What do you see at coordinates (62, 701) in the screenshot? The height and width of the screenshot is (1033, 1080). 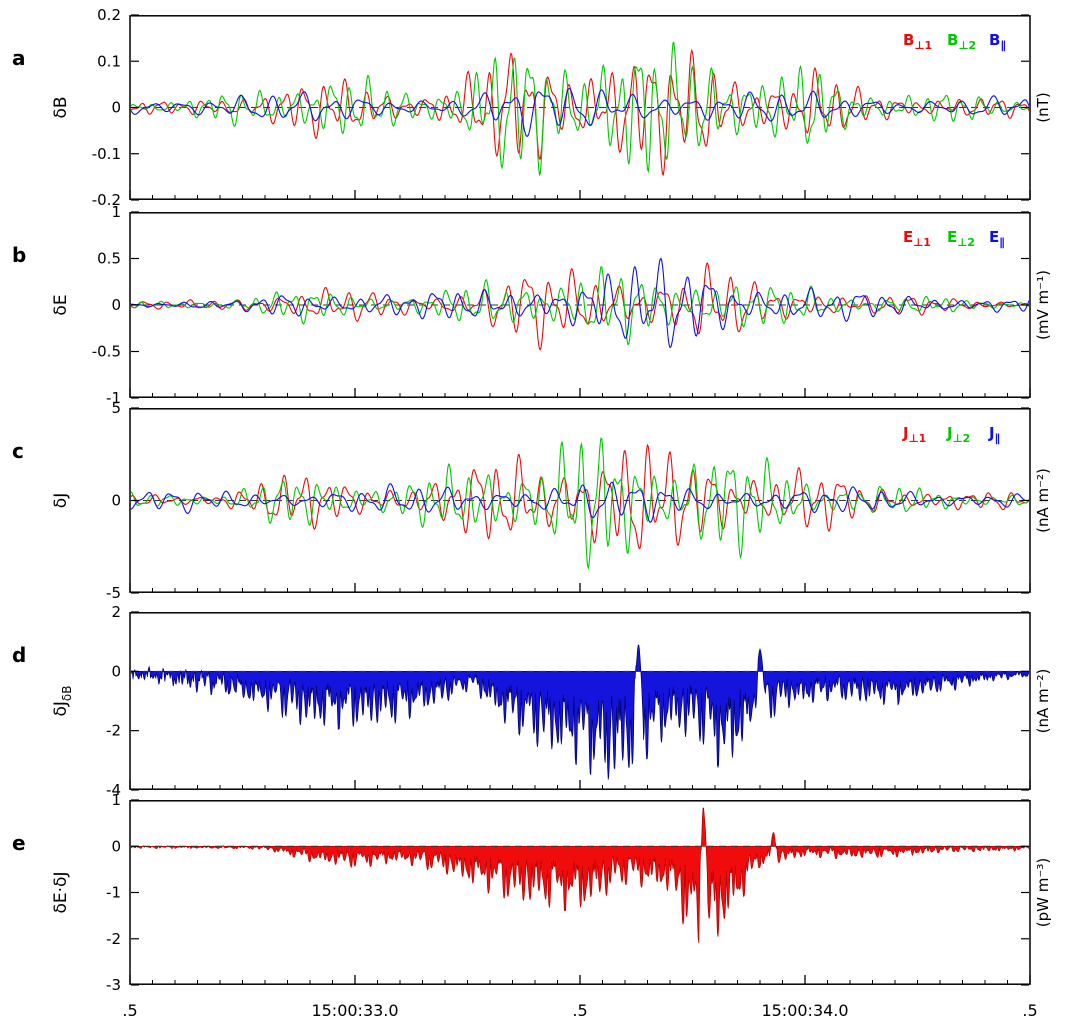 I see `y-axis-label-d: δJδB` at bounding box center [62, 701].